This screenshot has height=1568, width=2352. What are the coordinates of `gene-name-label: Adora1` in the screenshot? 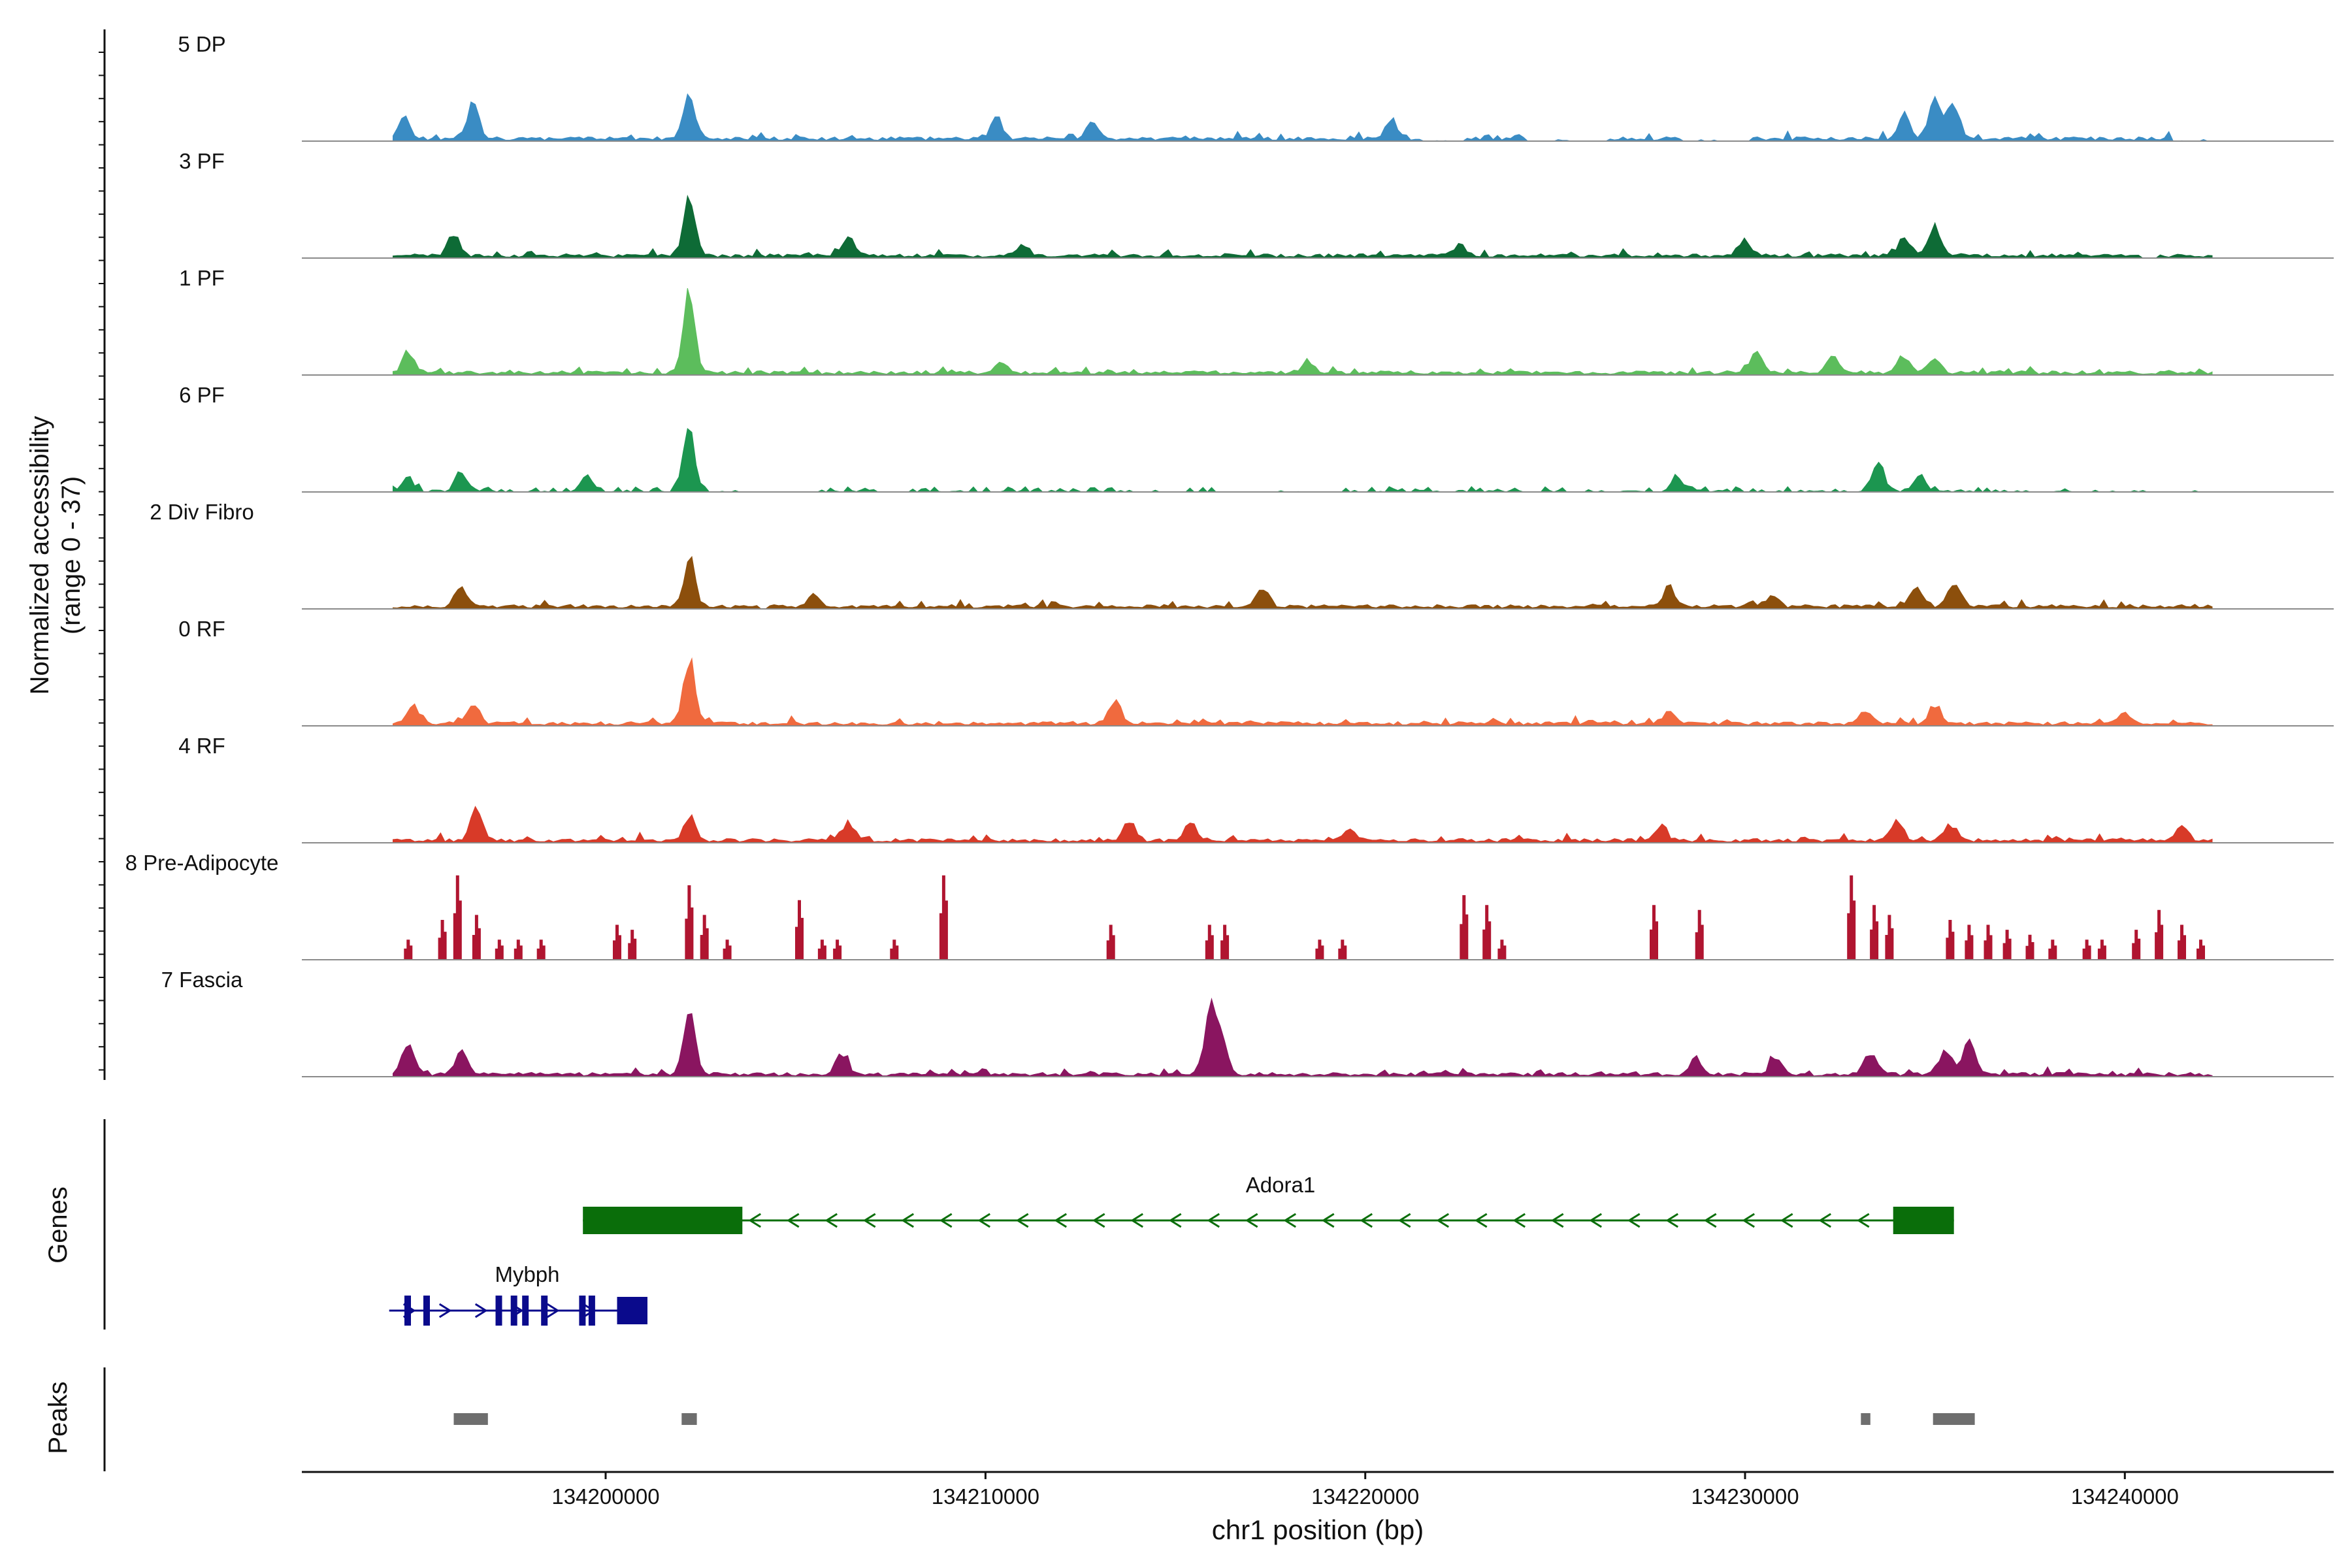 It's located at (1280, 1185).